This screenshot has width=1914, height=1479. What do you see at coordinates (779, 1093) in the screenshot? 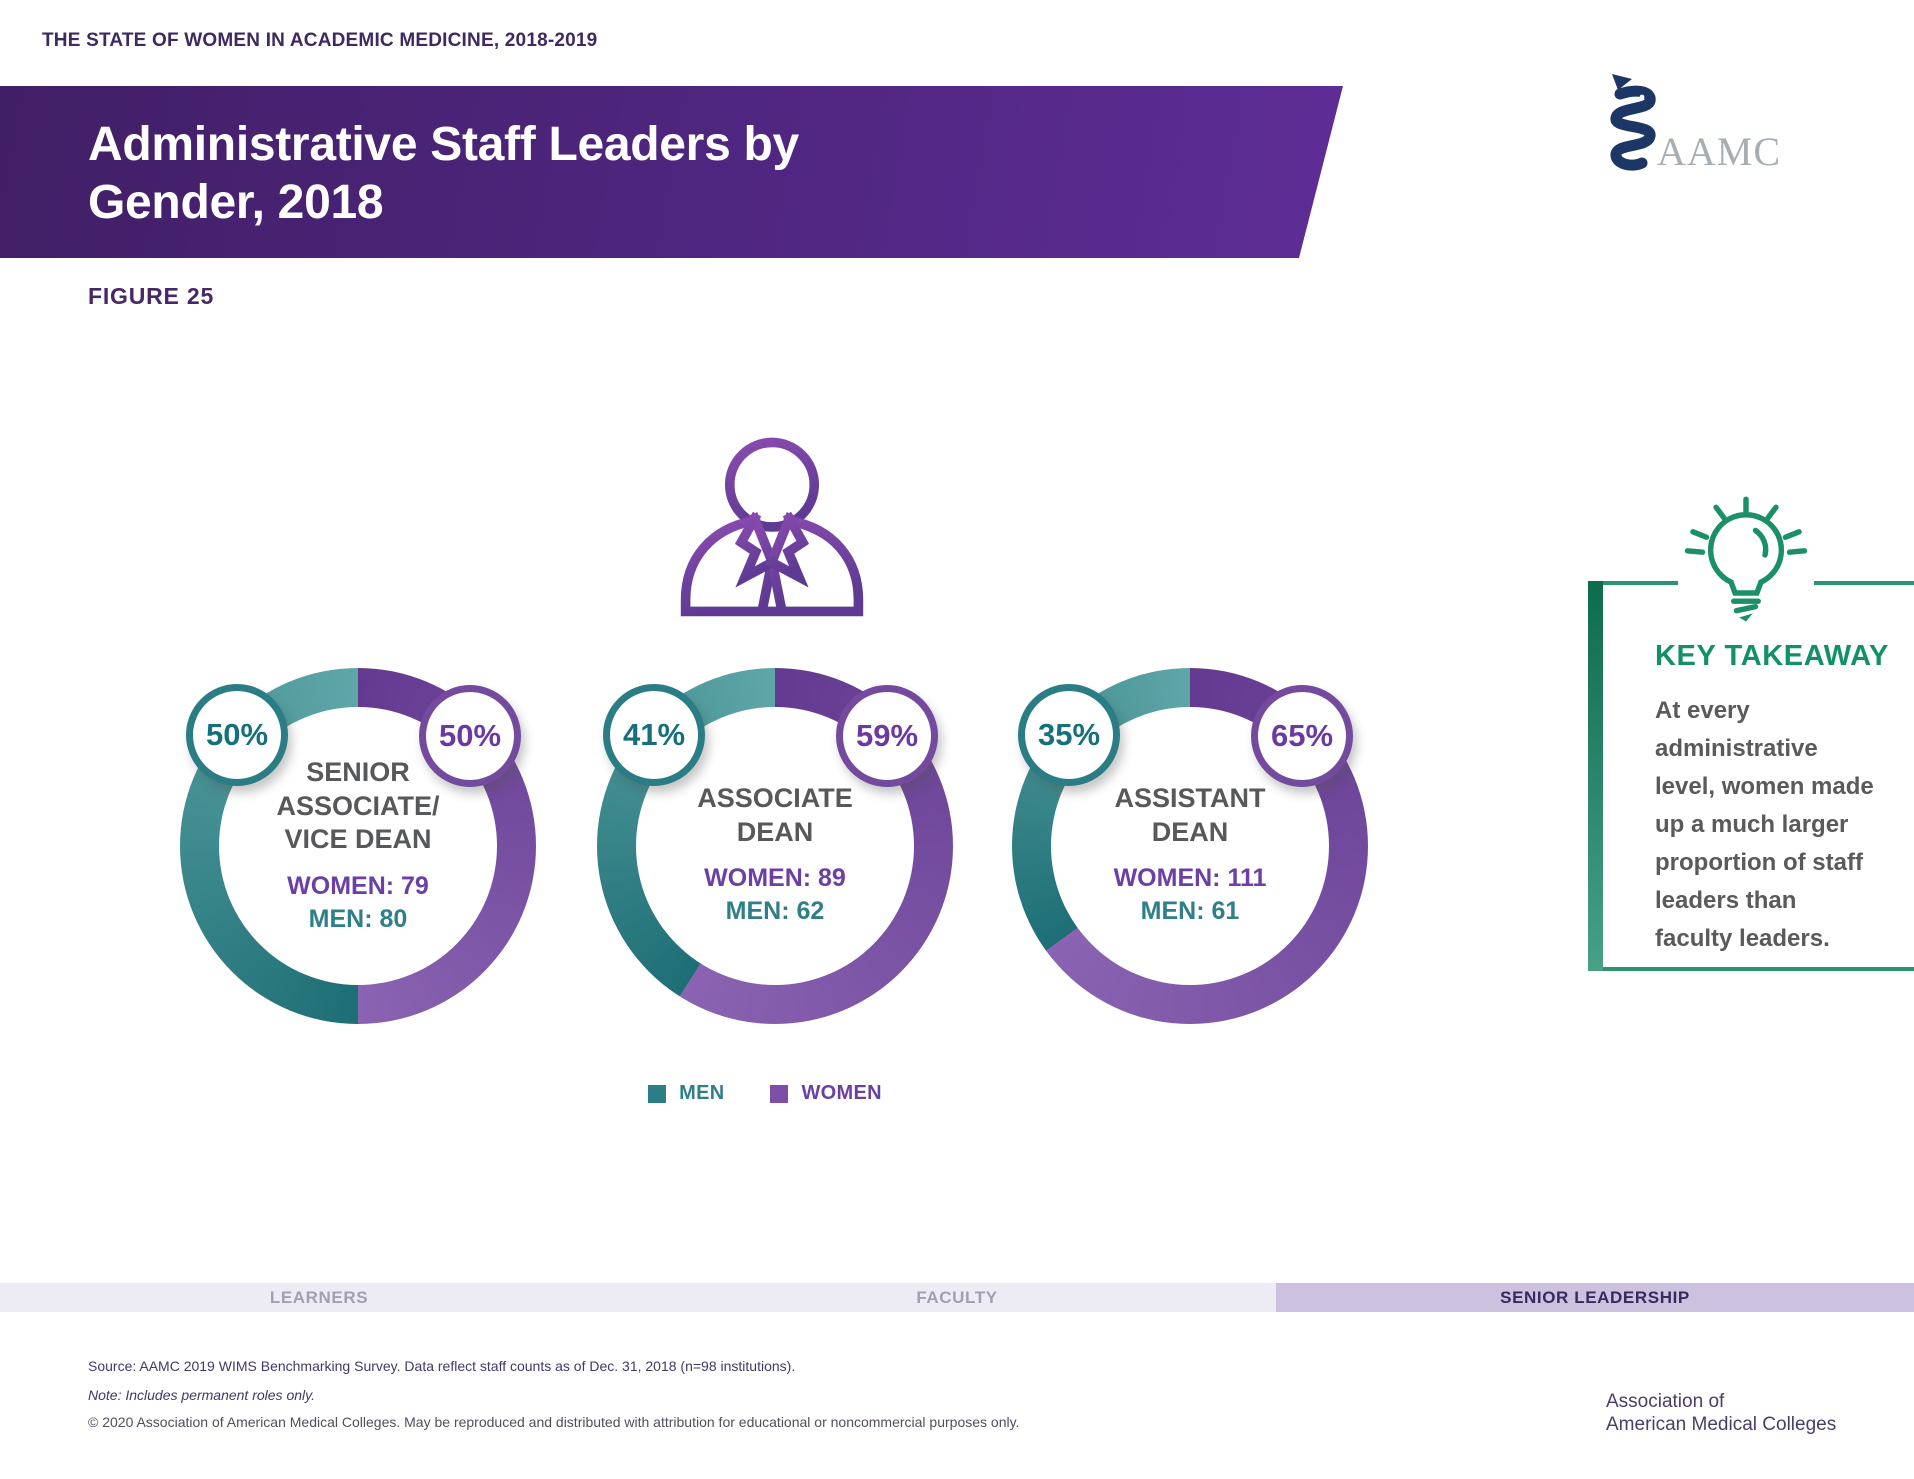
I see `women-swatch-icon` at bounding box center [779, 1093].